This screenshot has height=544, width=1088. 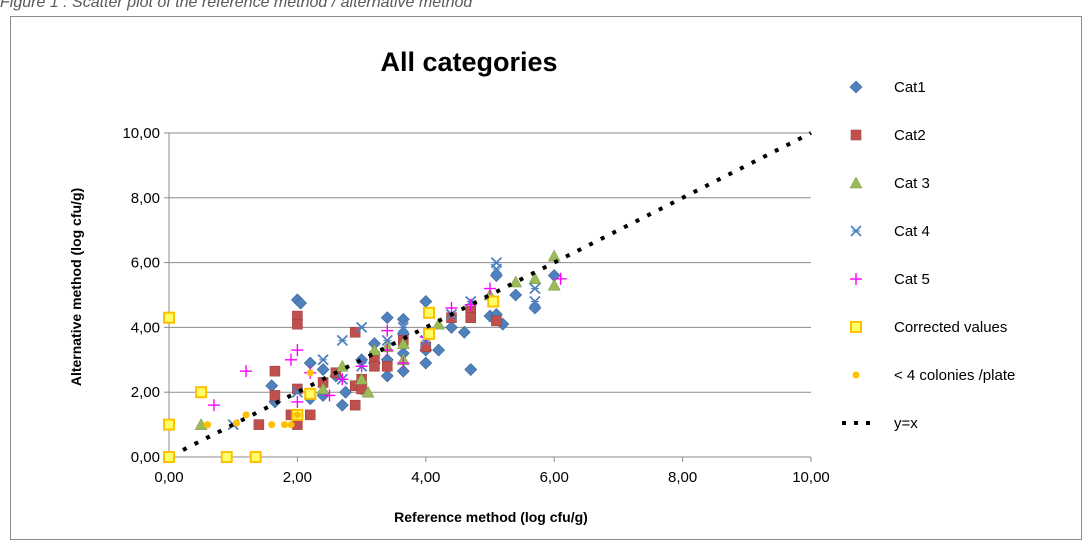 I want to click on y-tick-label: 10,00, so click(x=141, y=133).